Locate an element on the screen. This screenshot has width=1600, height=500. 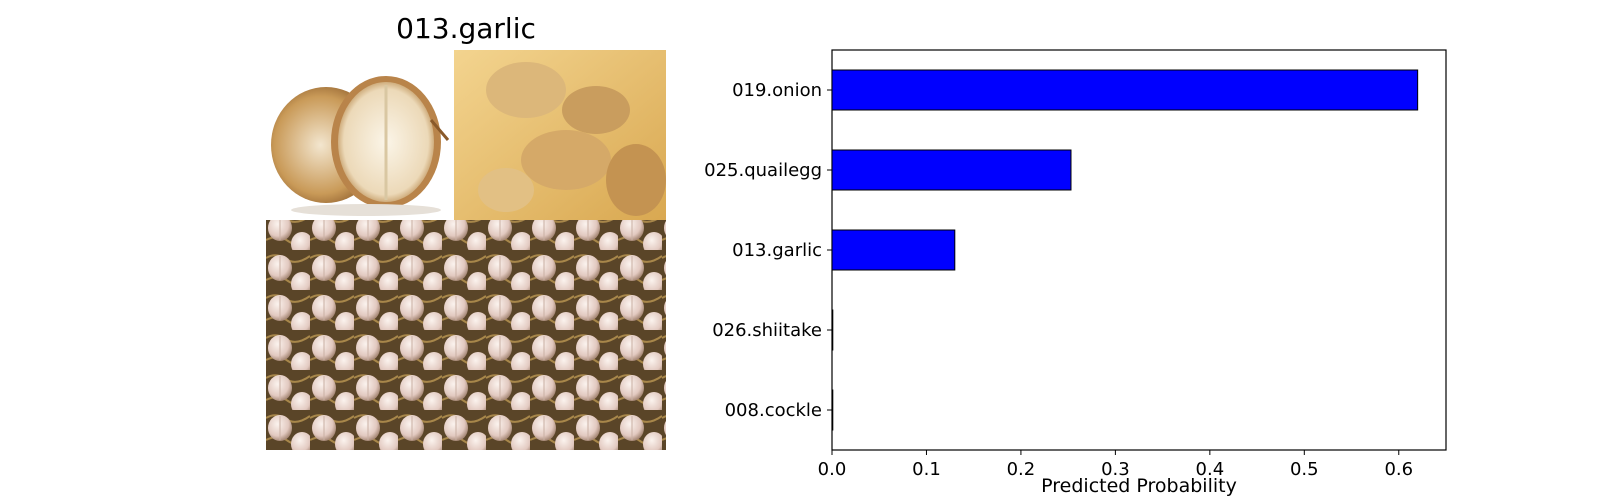
x-tick-label: 0.4 is located at coordinates (1210, 469).